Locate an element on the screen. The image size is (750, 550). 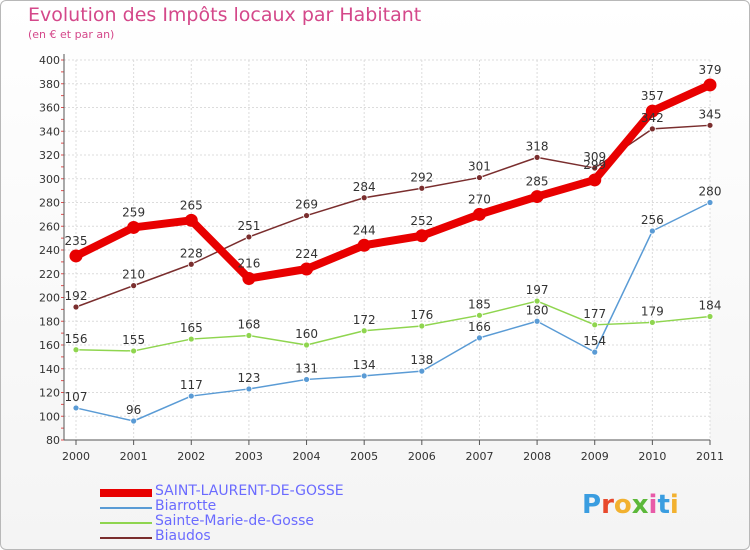
data-label-biaudos: 301 is located at coordinates (479, 167).